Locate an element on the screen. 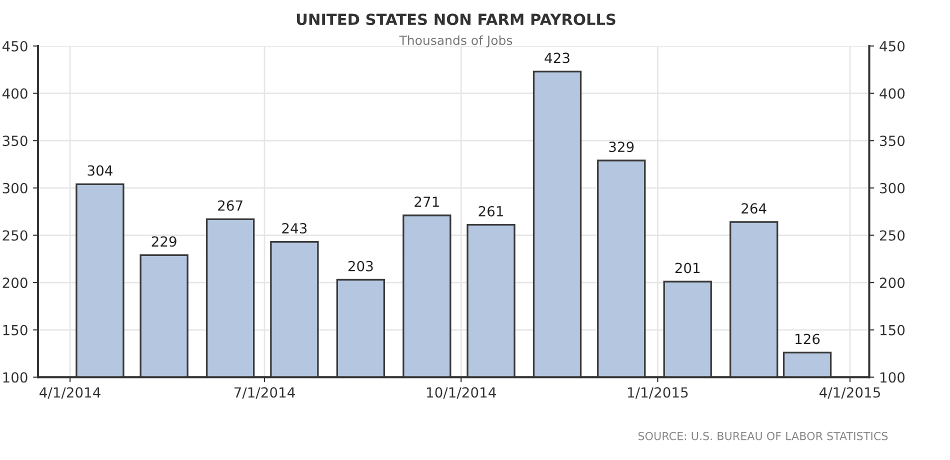  y2-tick-label: 250 is located at coordinates (892, 235).